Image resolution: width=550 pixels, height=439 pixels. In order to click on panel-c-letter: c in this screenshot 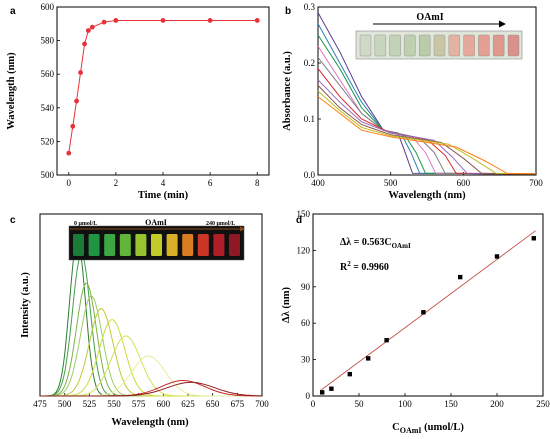, I will do `click(13, 220)`.